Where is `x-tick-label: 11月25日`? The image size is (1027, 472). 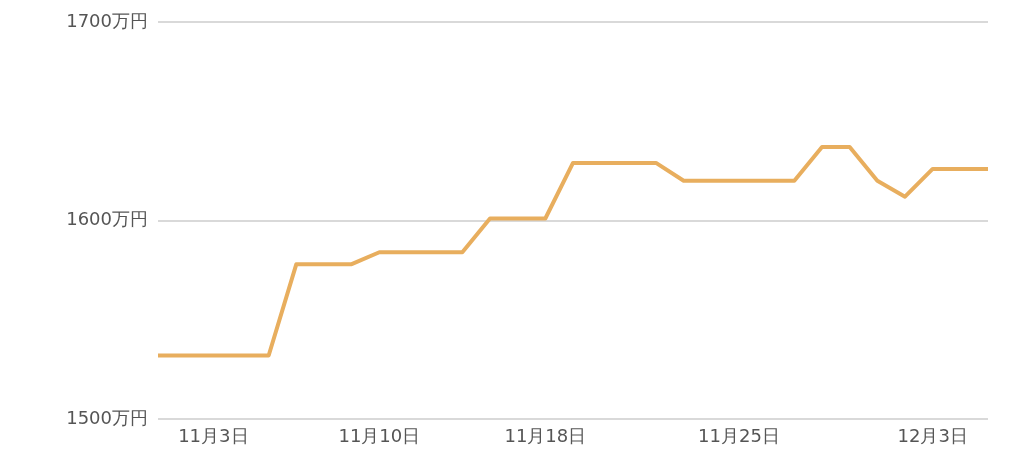
x-tick-label: 11月25日 is located at coordinates (739, 436).